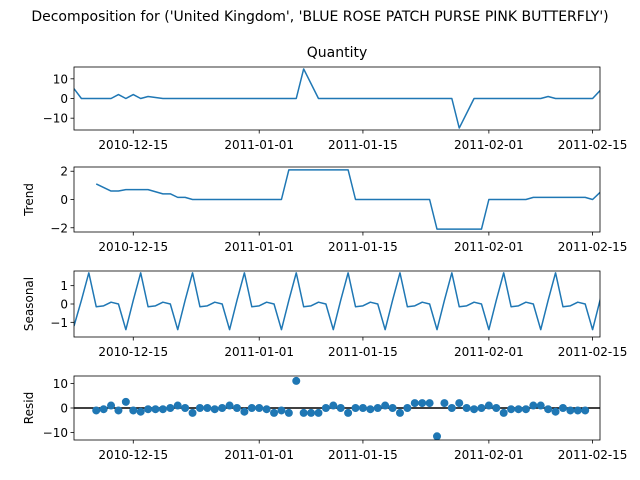 The height and width of the screenshot is (480, 640). I want to click on y-tick-label: 2, so click(64, 172).